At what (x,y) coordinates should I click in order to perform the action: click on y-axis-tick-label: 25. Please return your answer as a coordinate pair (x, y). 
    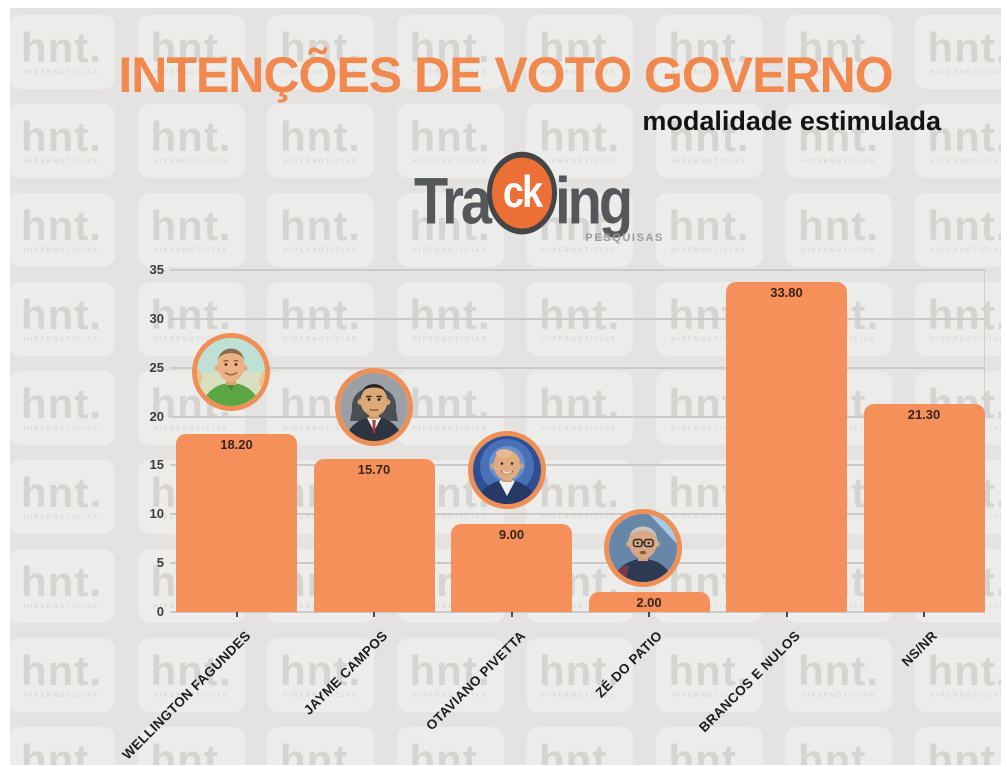
    Looking at the image, I should click on (156, 367).